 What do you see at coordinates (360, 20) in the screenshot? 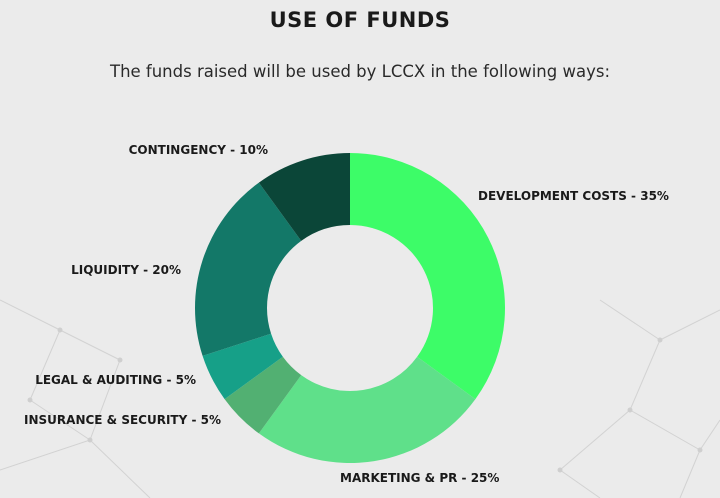
I see `page-title: USE OF FUNDS` at bounding box center [360, 20].